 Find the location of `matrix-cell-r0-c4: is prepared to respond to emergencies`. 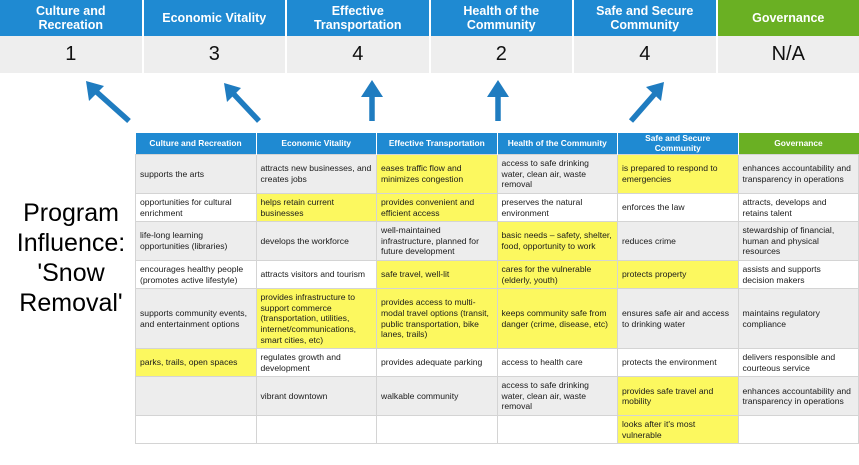

matrix-cell-r0-c4: is prepared to respond to emergencies is located at coordinates (678, 174).